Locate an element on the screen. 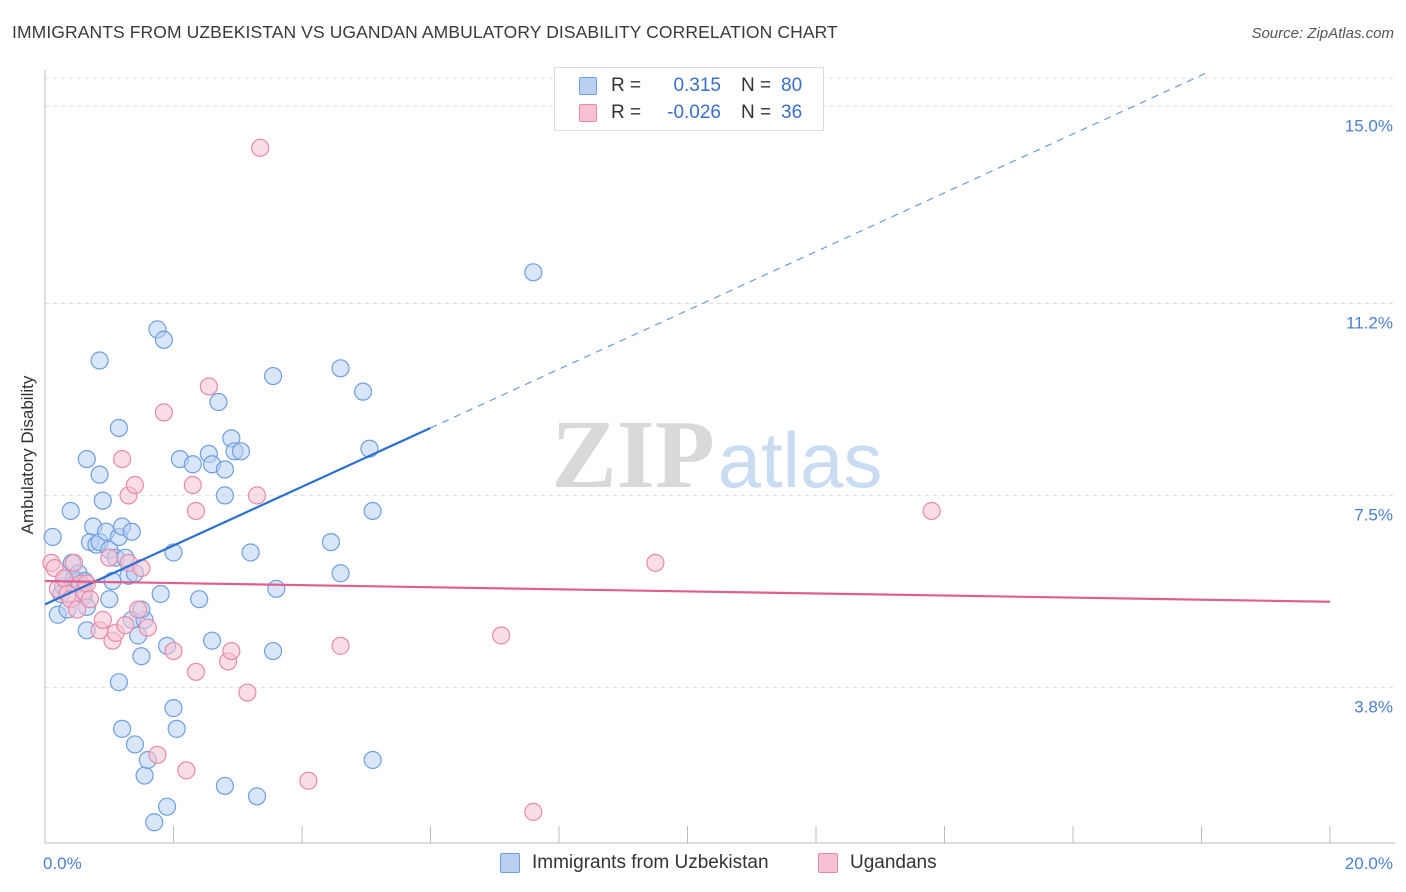 This screenshot has height=892, width=1406. legend-item-ugandans: Ugandans is located at coordinates (877, 863).